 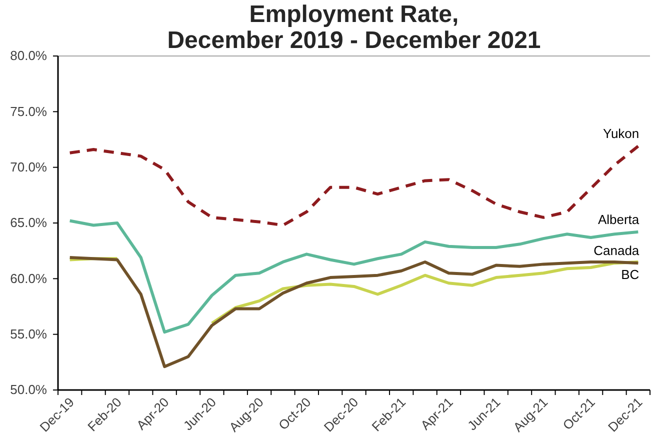 I want to click on series-label: BC, so click(x=630, y=274).